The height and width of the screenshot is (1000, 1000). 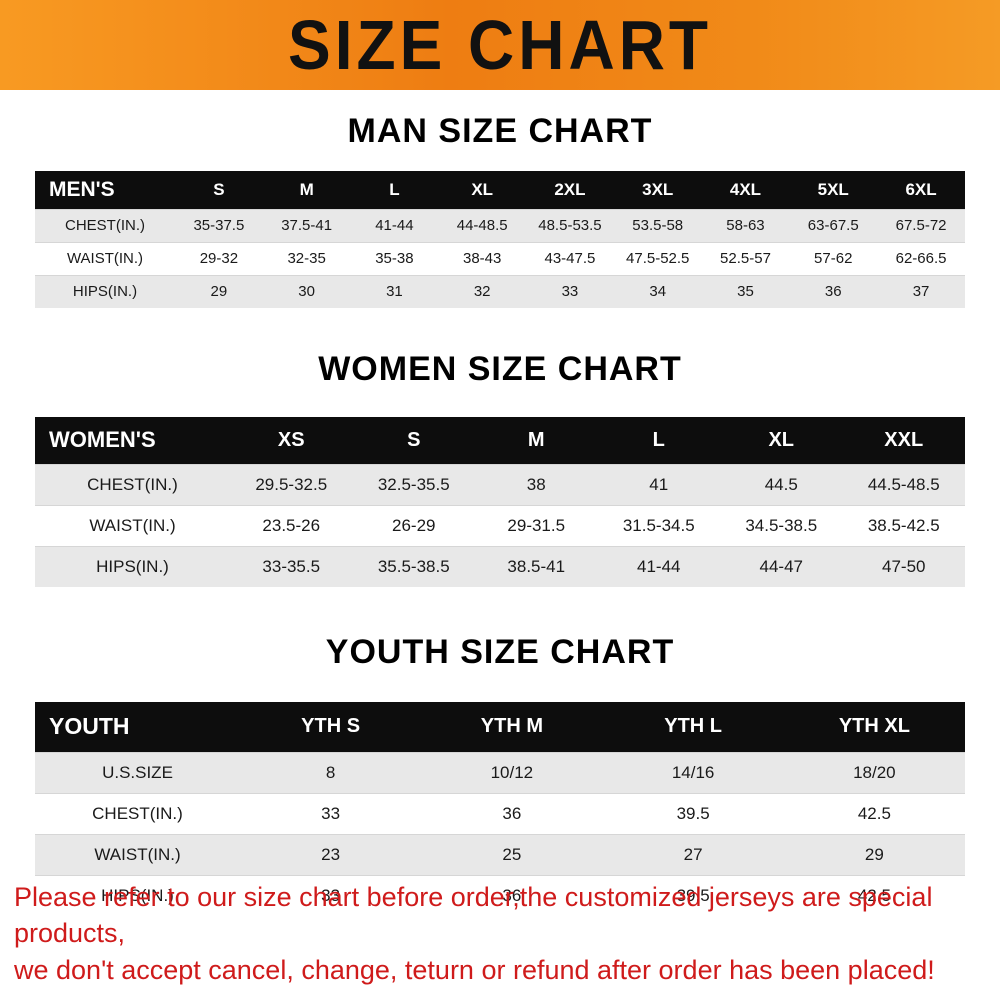 I want to click on column-header: YTH S, so click(x=331, y=727).